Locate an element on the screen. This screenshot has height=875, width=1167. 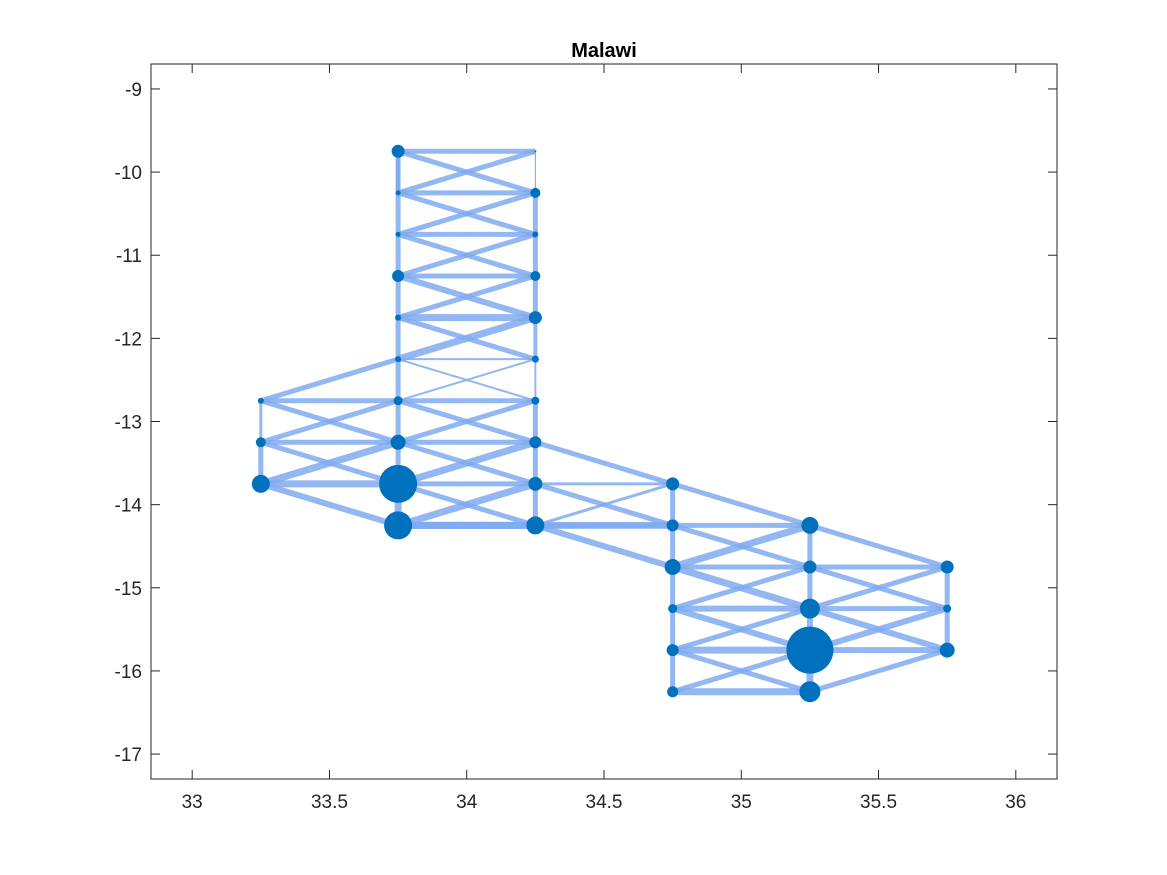
x-tick-label: 36 is located at coordinates (1015, 802).